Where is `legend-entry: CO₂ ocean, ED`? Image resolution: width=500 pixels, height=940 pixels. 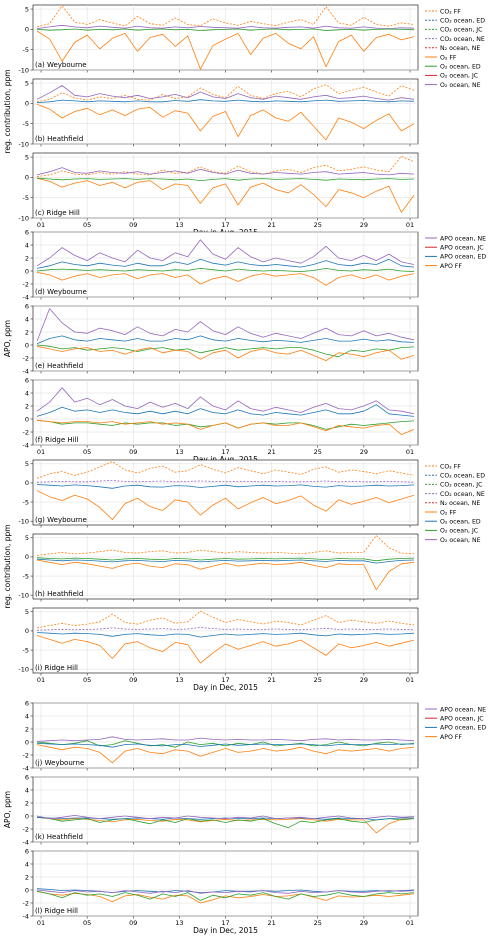 legend-entry: CO₂ ocean, ED is located at coordinates (462, 476).